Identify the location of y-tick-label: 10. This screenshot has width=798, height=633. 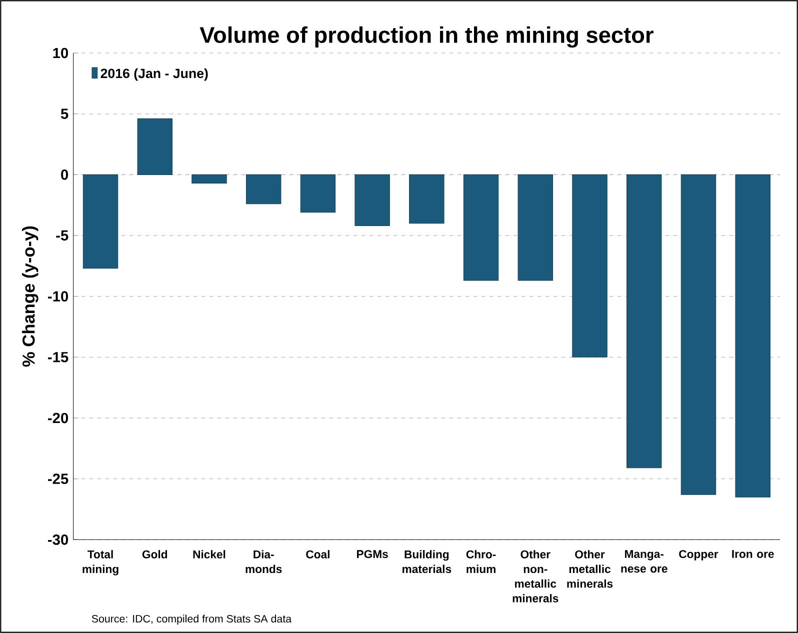
(60, 53).